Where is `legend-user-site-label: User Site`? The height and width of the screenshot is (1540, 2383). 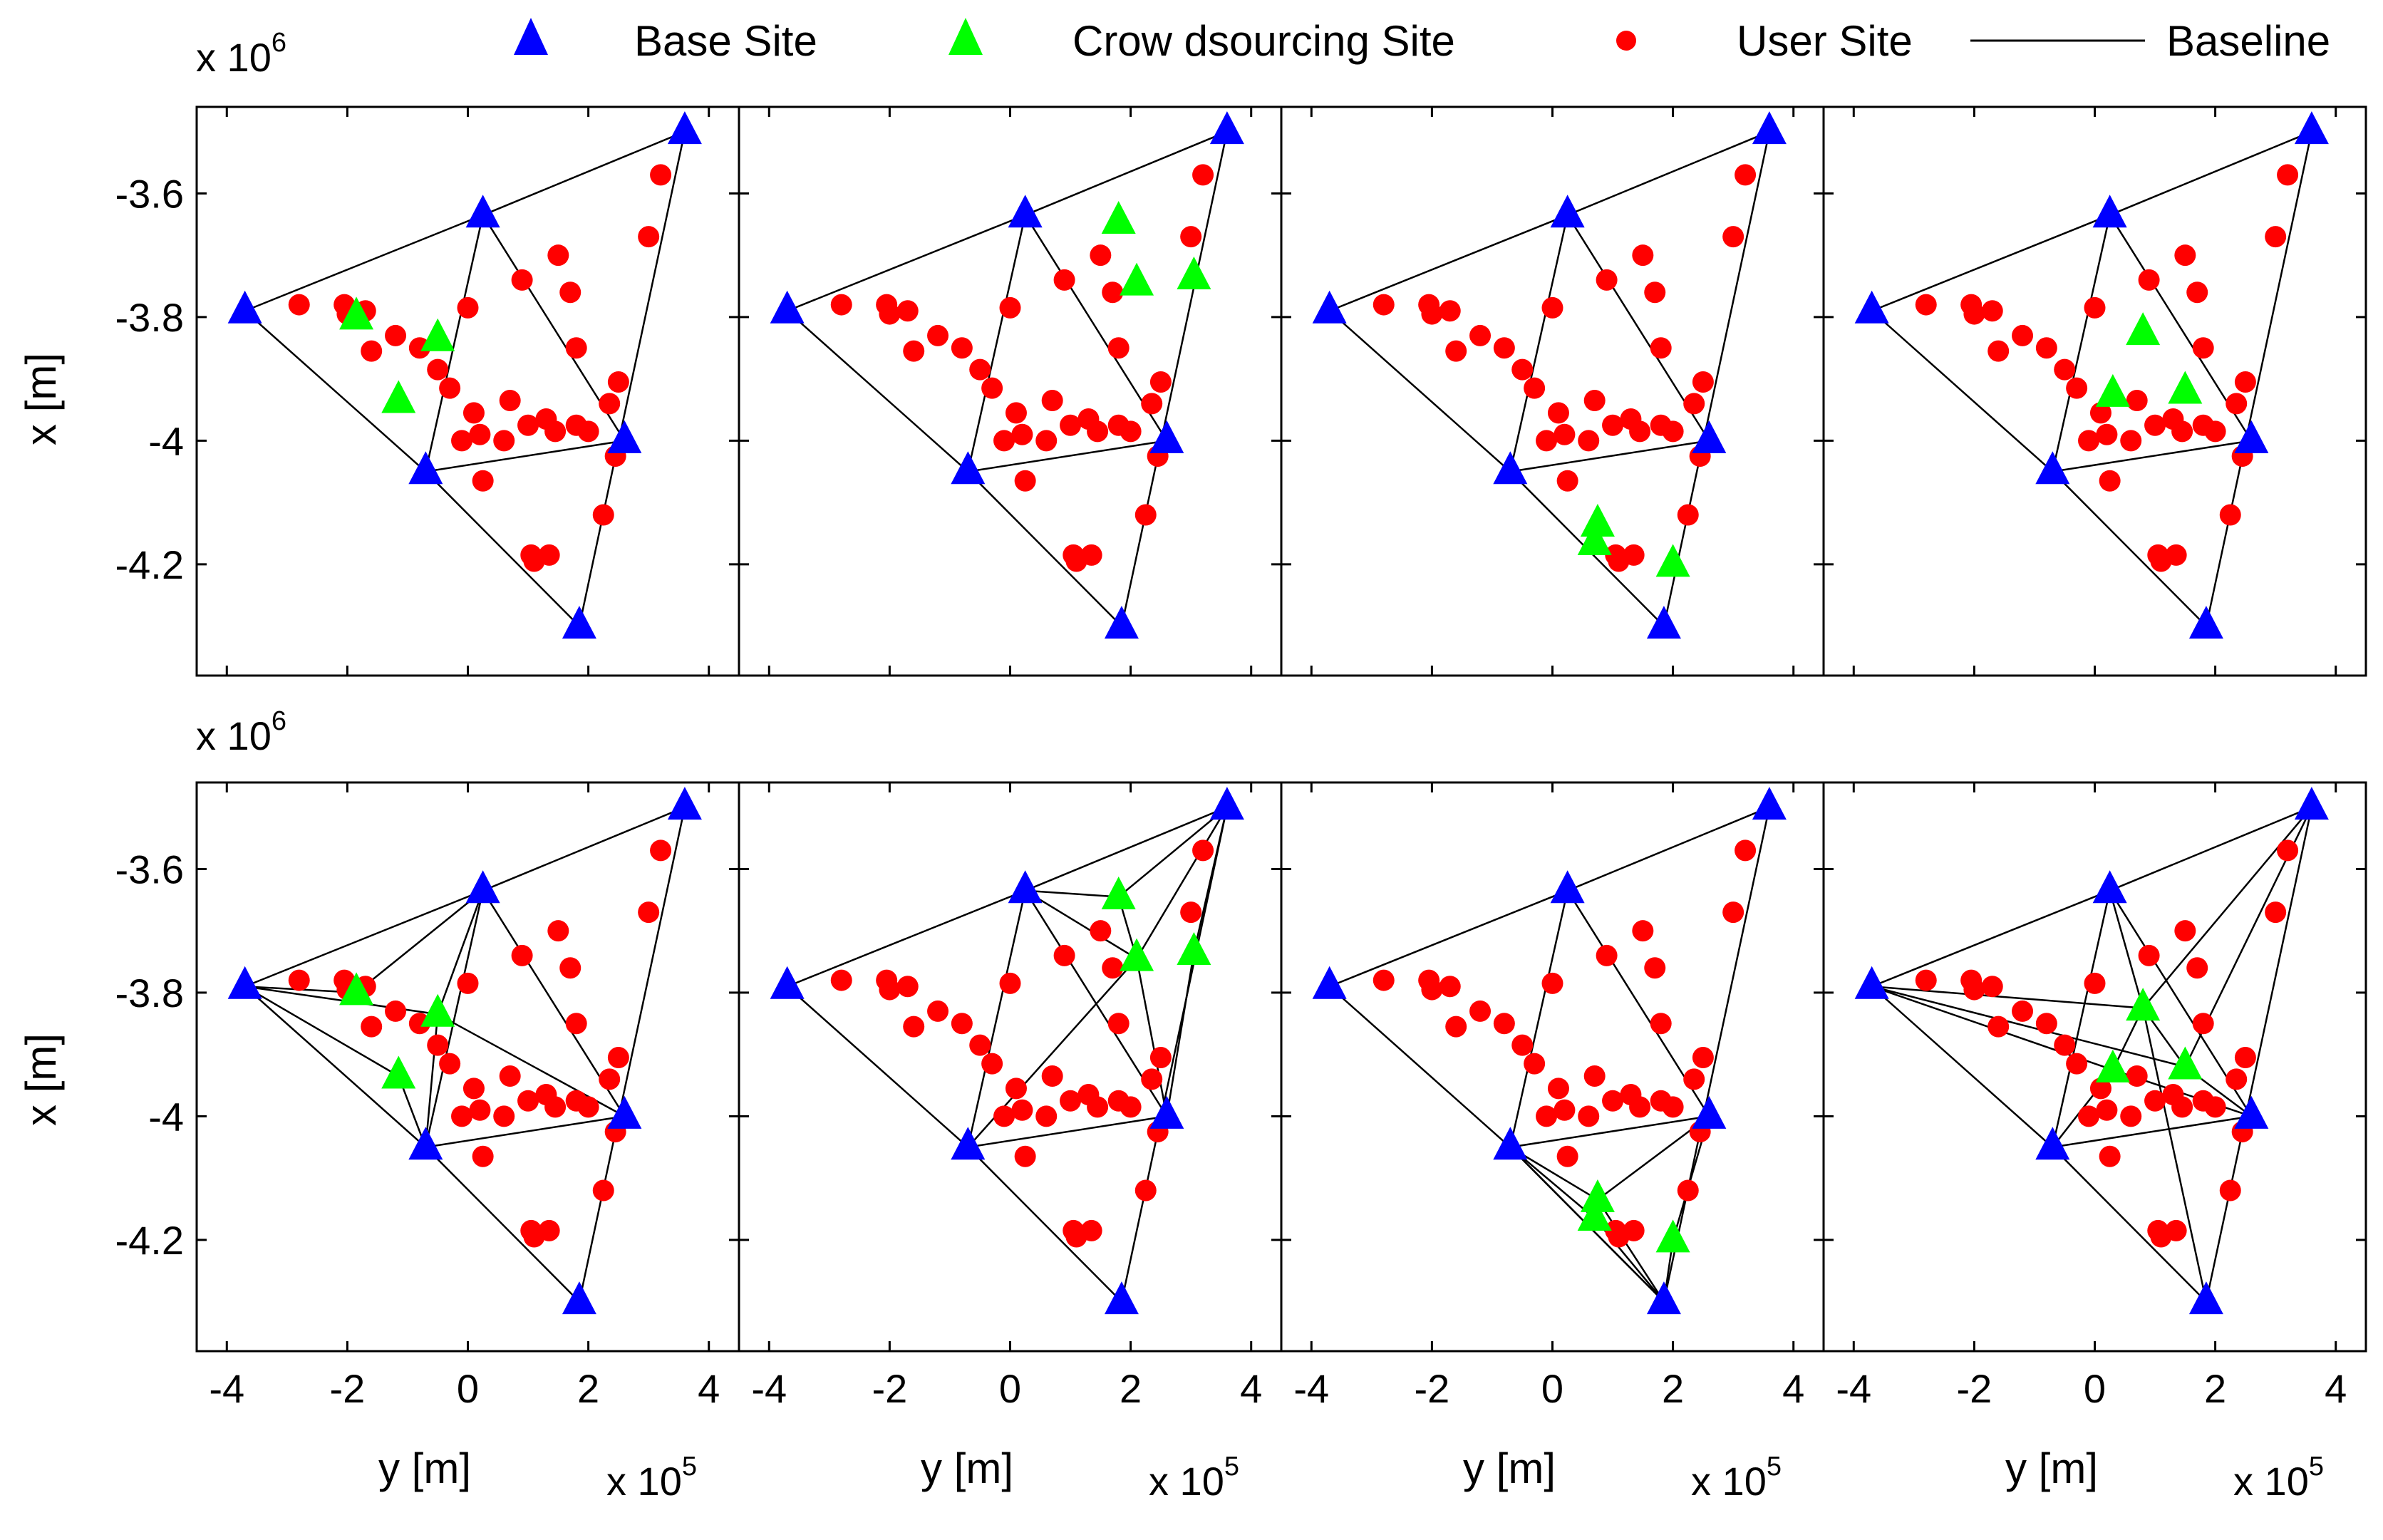 legend-user-site-label: User Site is located at coordinates (1825, 41).